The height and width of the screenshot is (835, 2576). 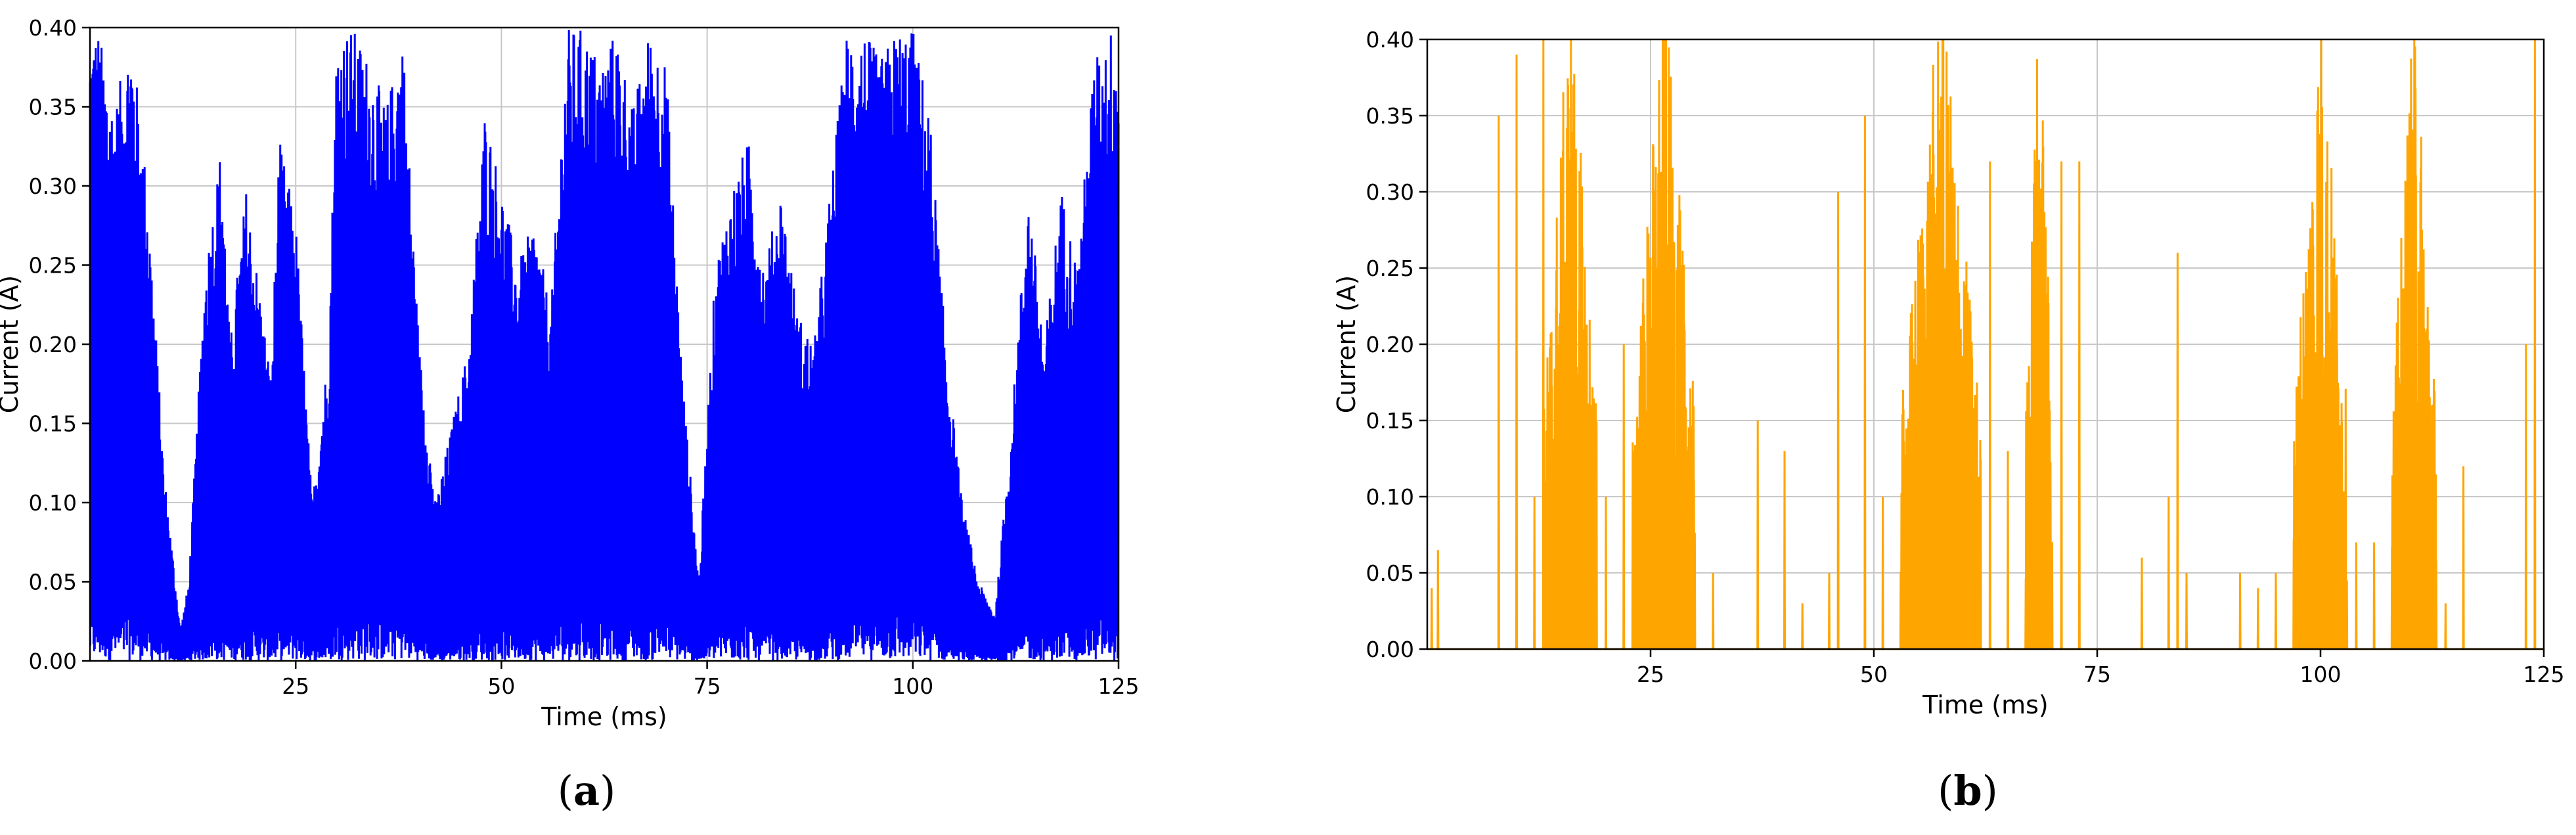 I want to click on panel-label-a: (a), so click(x=587, y=791).